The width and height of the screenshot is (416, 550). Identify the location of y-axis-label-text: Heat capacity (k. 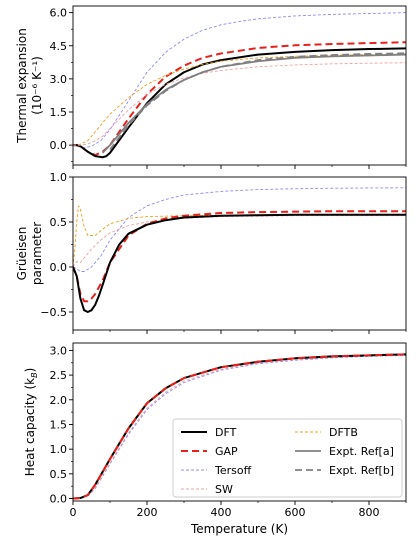
(30, 427).